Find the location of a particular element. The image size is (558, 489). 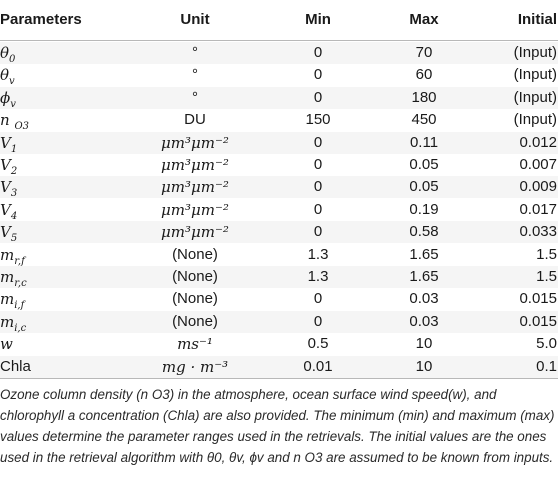

table-row: mi,f (None) 0 0.03 0.015 is located at coordinates (279, 300).